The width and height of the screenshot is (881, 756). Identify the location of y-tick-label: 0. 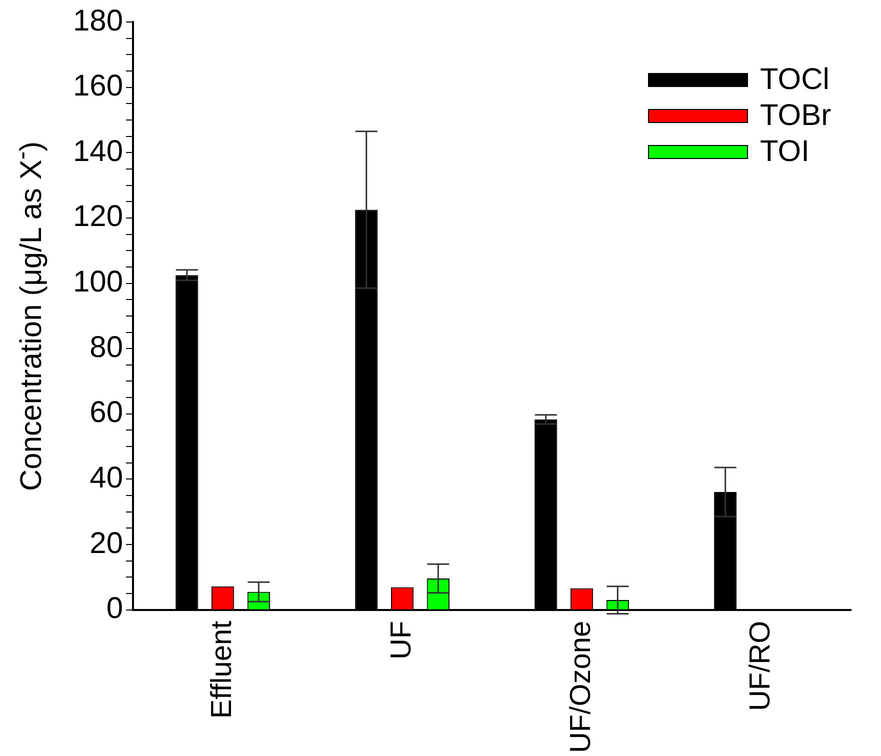
(115, 609).